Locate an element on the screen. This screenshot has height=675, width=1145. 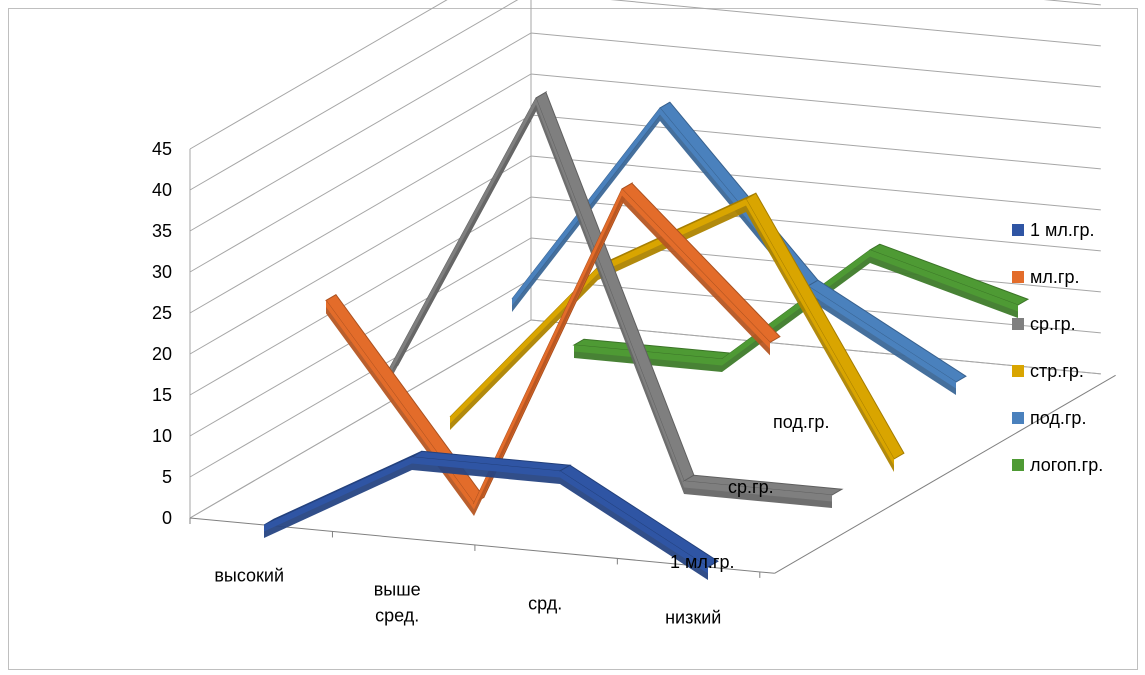
depth-tick-label: 1 мл.гр. is located at coordinates (702, 562).